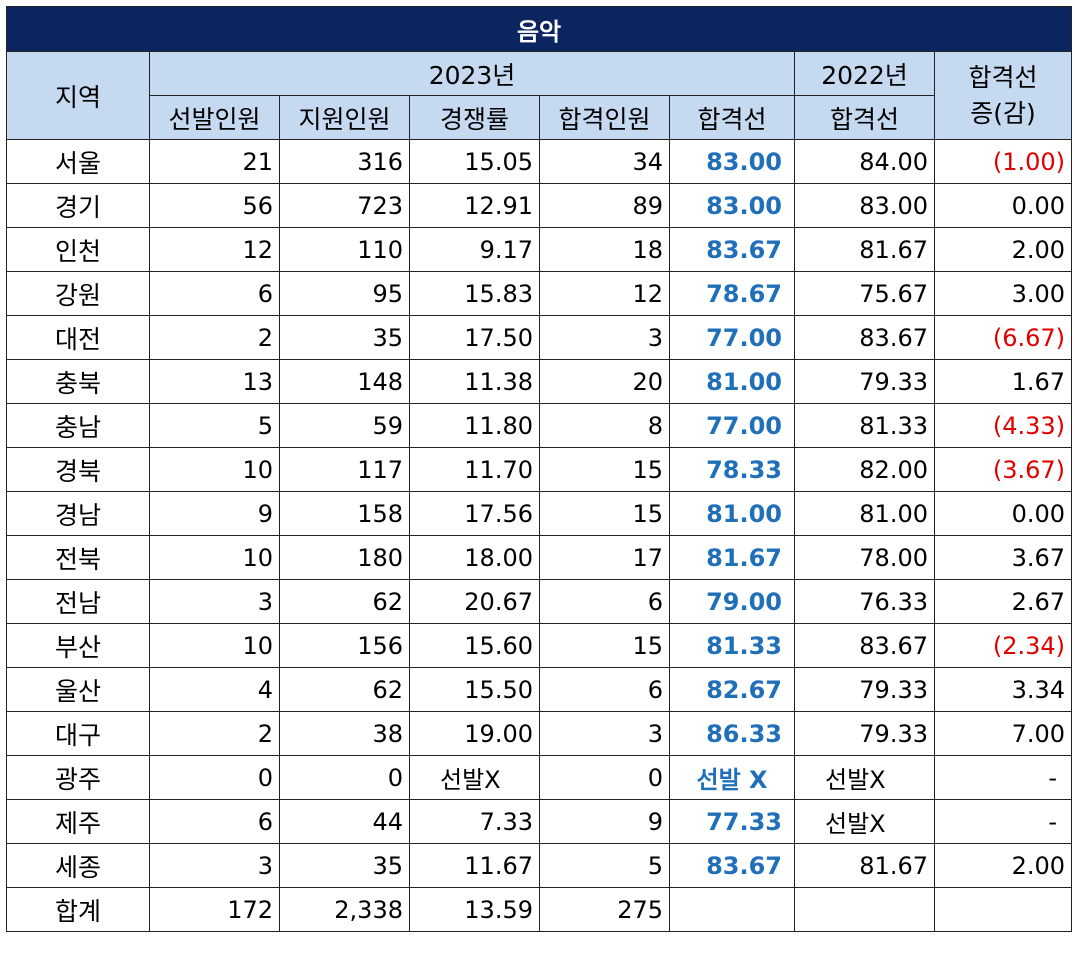  I want to click on cell-passed: 5, so click(604, 865).